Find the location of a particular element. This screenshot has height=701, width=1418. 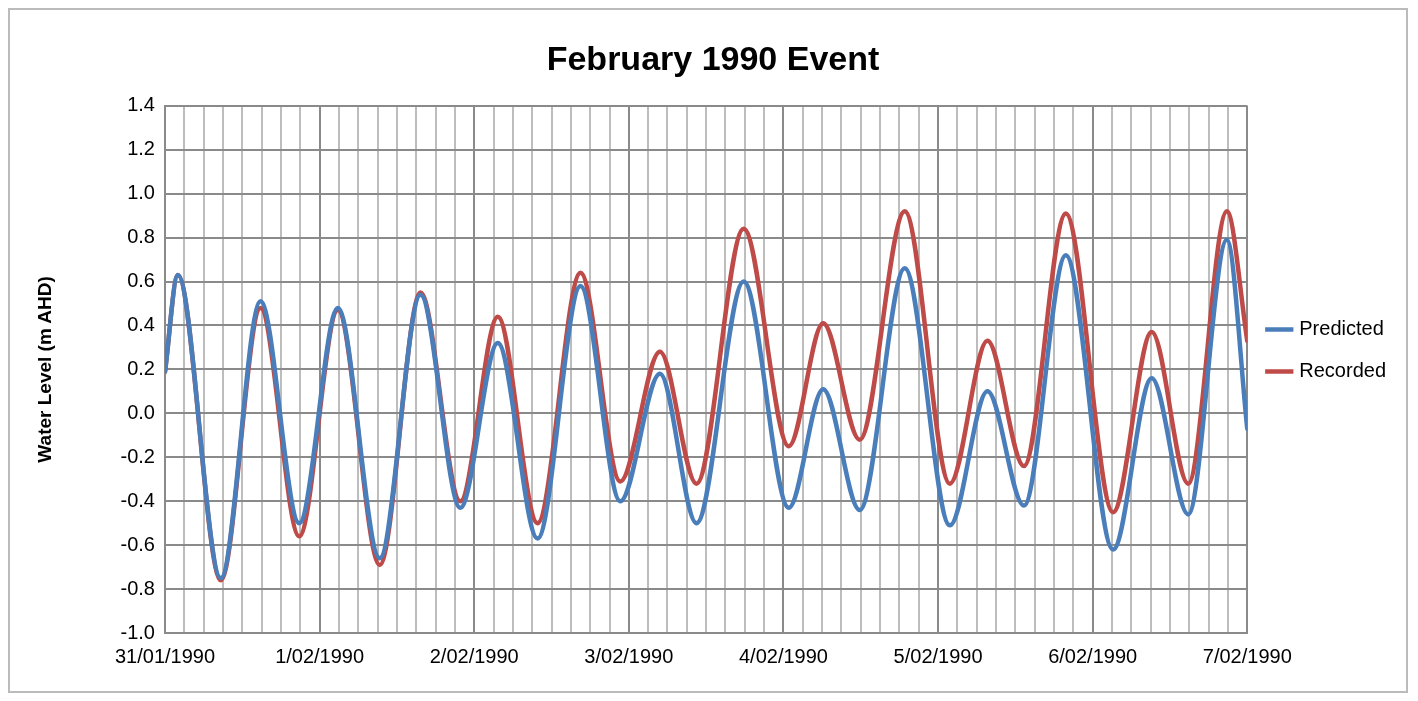

y-tick-label: 1.0 is located at coordinates (141, 192).